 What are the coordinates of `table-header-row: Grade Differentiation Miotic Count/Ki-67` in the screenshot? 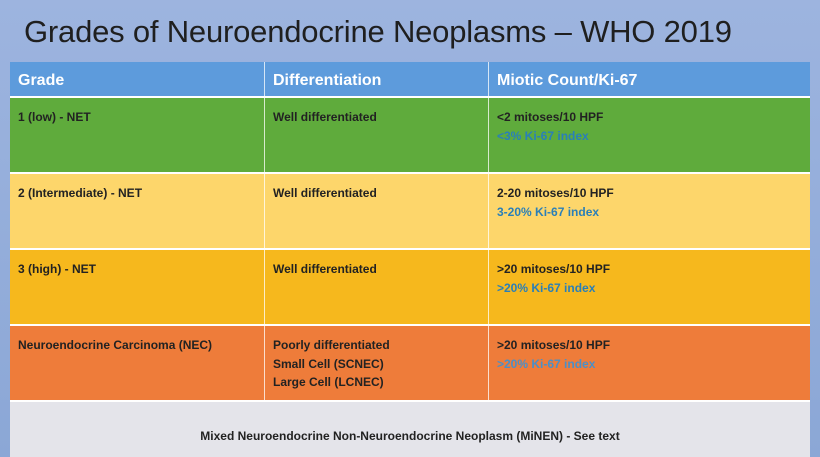 It's located at (410, 80).